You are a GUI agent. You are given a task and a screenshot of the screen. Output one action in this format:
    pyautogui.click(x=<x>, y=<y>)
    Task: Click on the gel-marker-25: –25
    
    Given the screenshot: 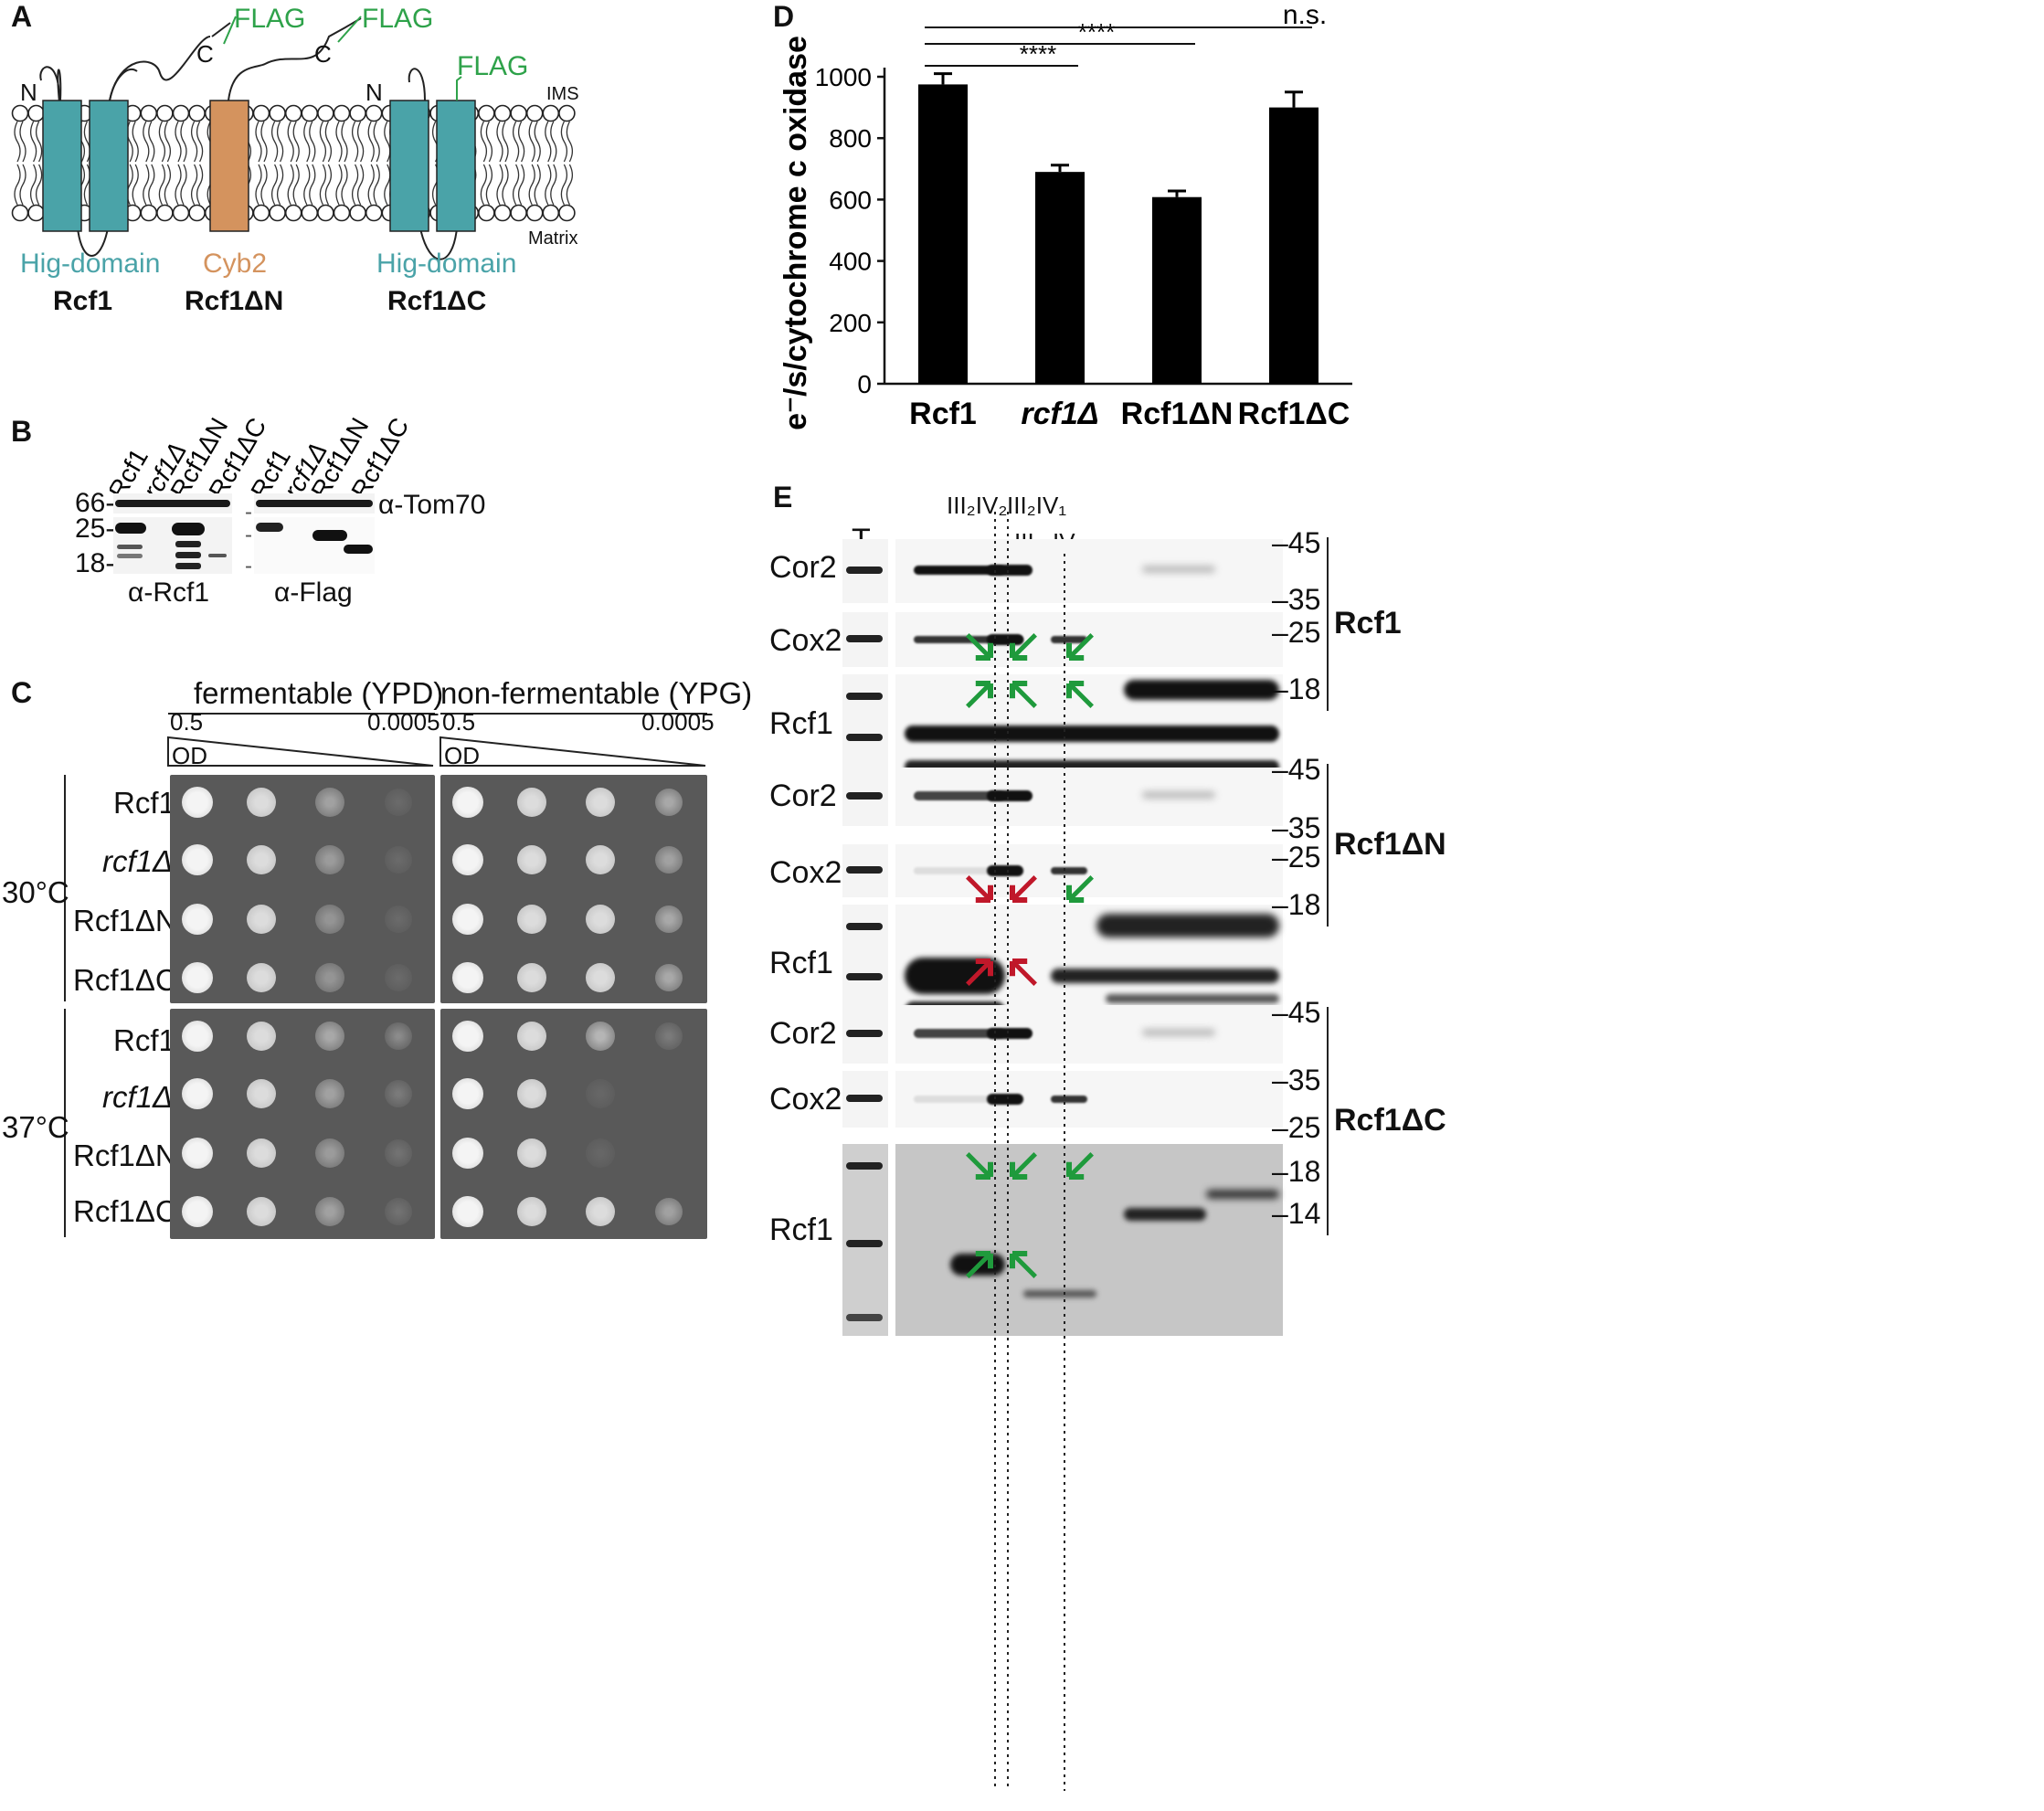 What is the action you would take?
    pyautogui.click(x=1296, y=1127)
    